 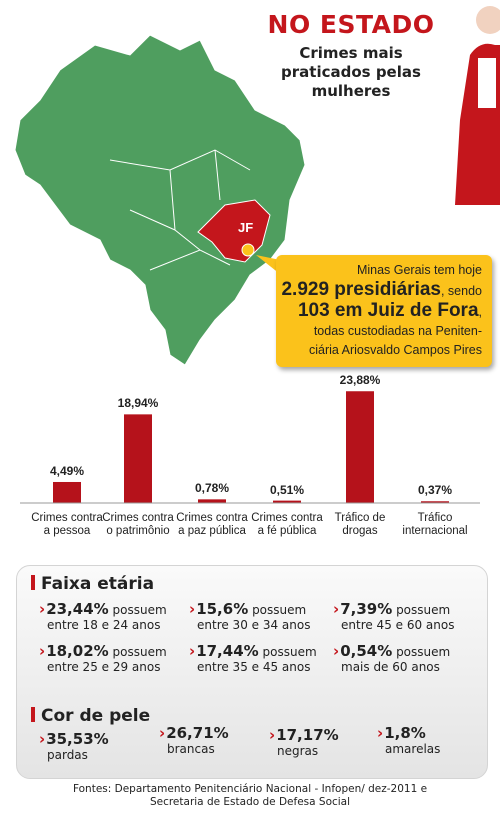 What do you see at coordinates (77, 739) in the screenshot?
I see `skin-value: 35,53%` at bounding box center [77, 739].